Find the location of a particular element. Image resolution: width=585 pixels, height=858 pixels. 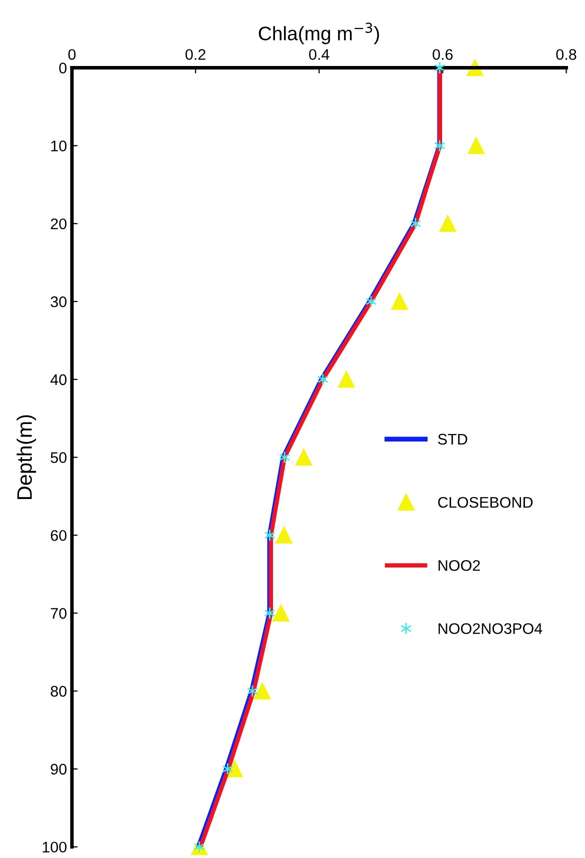

legend-label: NOO2NO3PO4 is located at coordinates (490, 628).